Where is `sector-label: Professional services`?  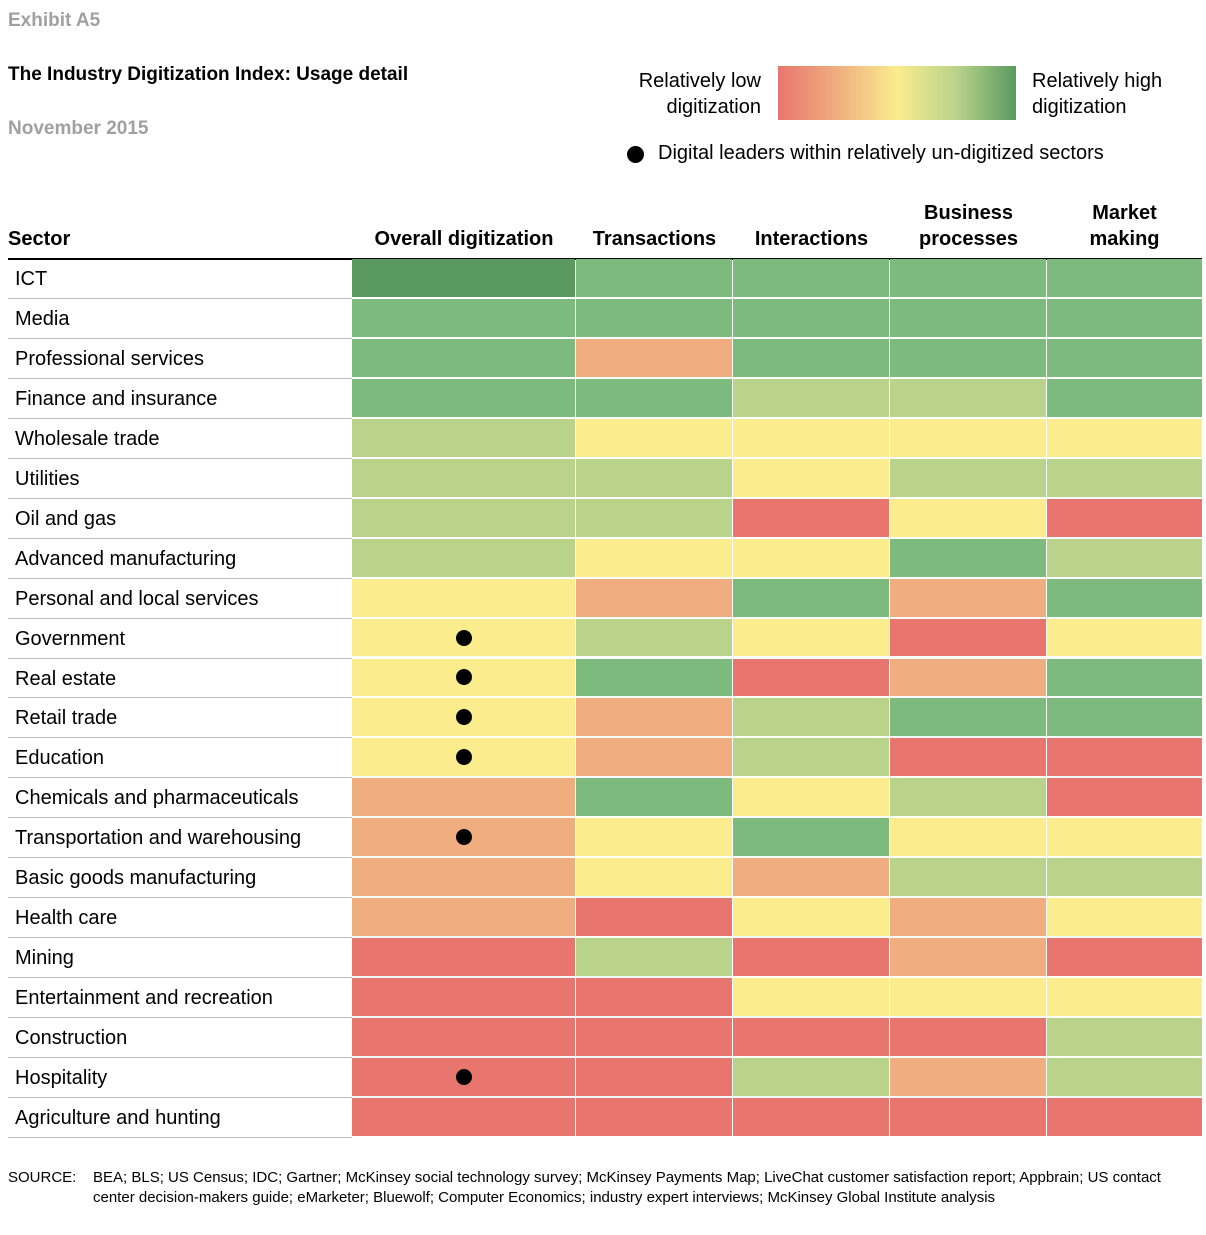 sector-label: Professional services is located at coordinates (109, 358).